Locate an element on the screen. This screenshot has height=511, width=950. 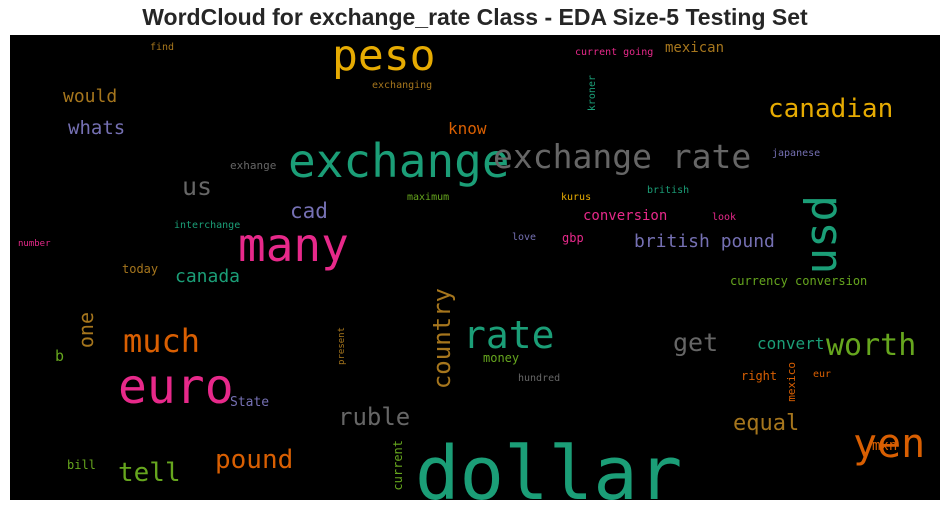
word-current-going: current going is located at coordinates (614, 52).